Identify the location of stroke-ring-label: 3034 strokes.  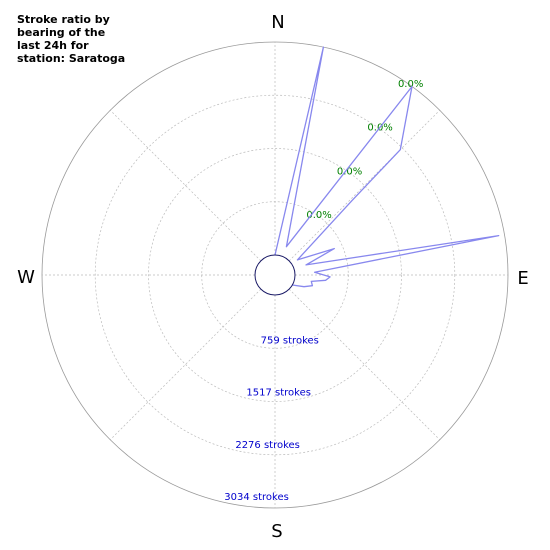
(256, 497).